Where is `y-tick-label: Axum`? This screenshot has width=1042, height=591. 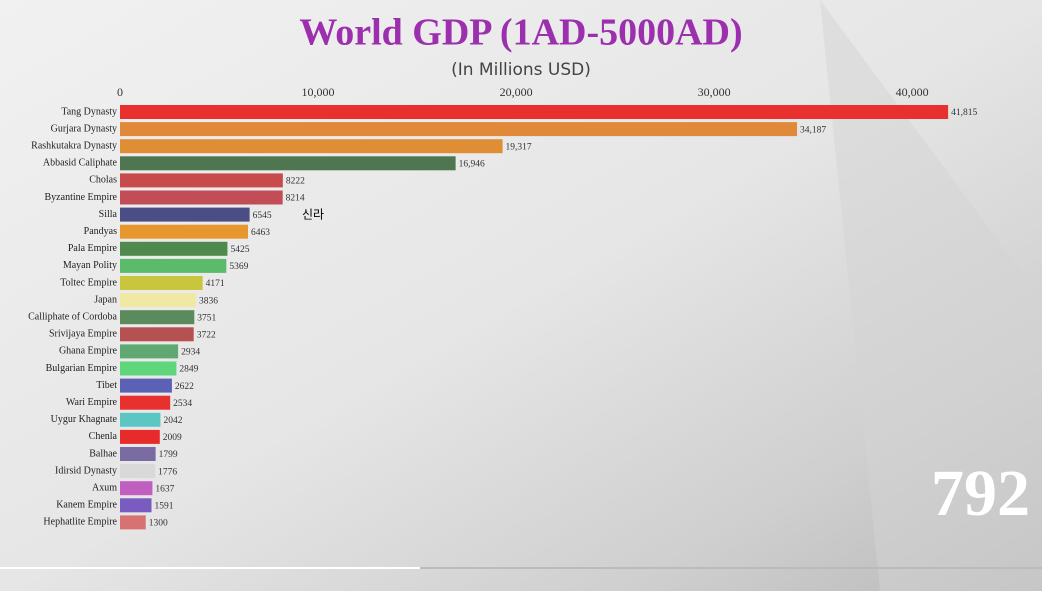
y-tick-label: Axum is located at coordinates (104, 487).